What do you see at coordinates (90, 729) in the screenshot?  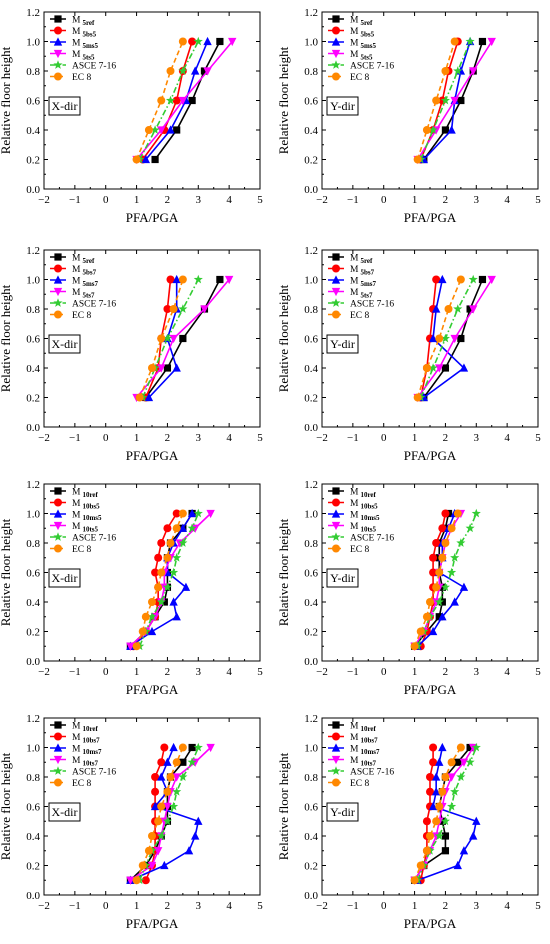 I see `legend-label-subscript: 10ref` at bounding box center [90, 729].